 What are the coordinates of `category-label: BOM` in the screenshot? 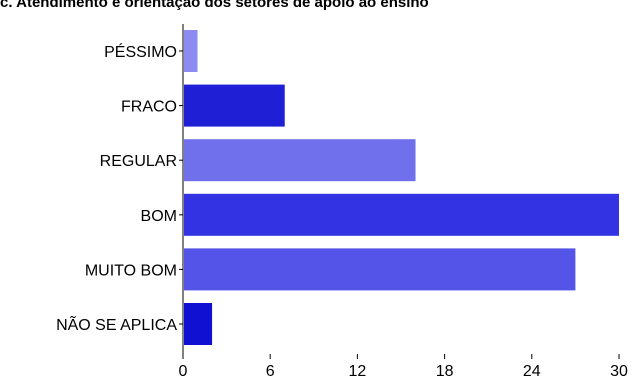 It's located at (159, 216).